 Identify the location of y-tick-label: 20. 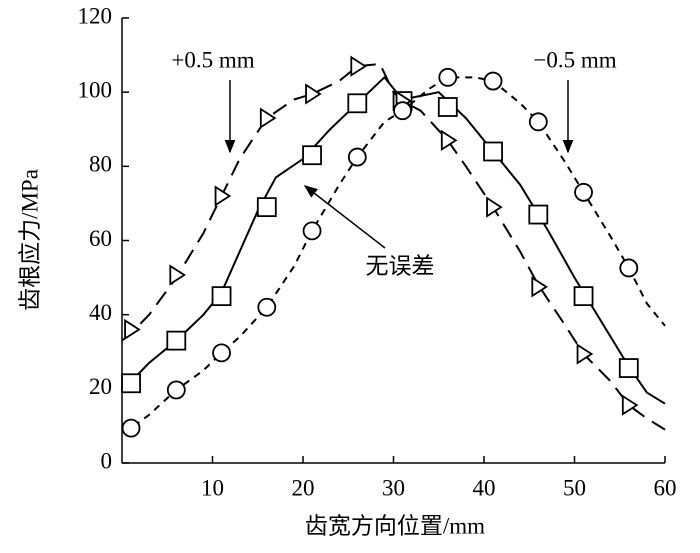
(100, 386).